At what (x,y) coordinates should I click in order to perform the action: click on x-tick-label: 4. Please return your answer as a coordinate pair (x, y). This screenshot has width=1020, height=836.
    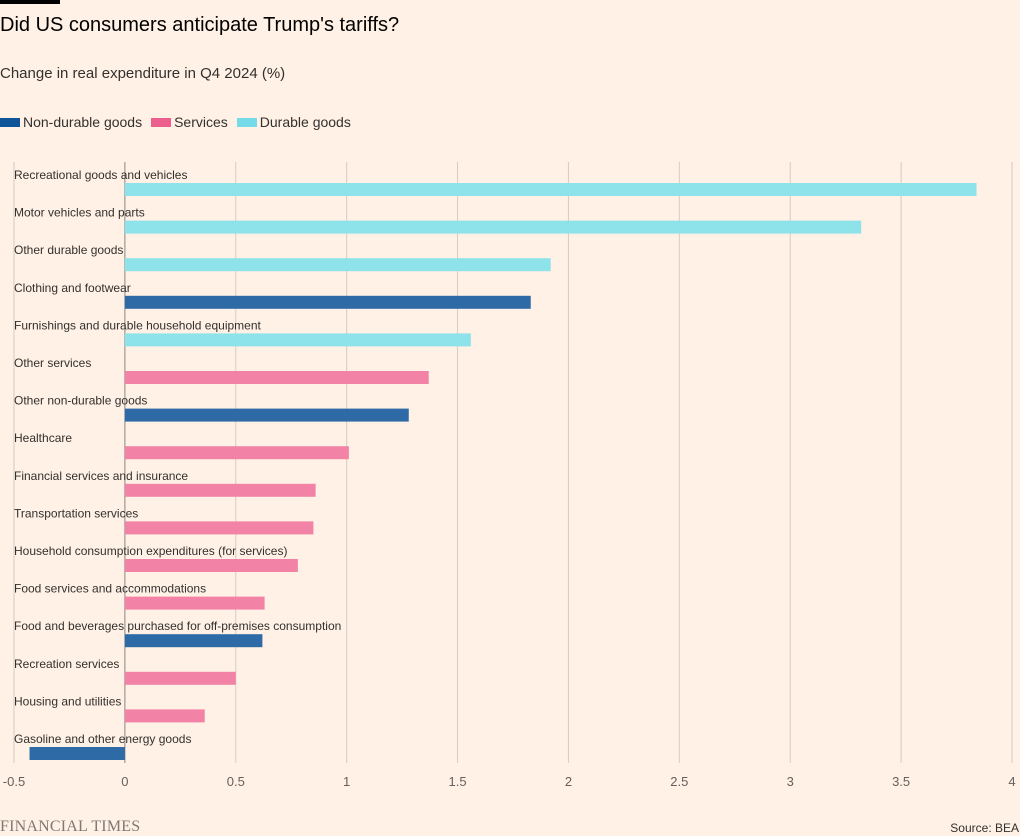
    Looking at the image, I should click on (1011, 781).